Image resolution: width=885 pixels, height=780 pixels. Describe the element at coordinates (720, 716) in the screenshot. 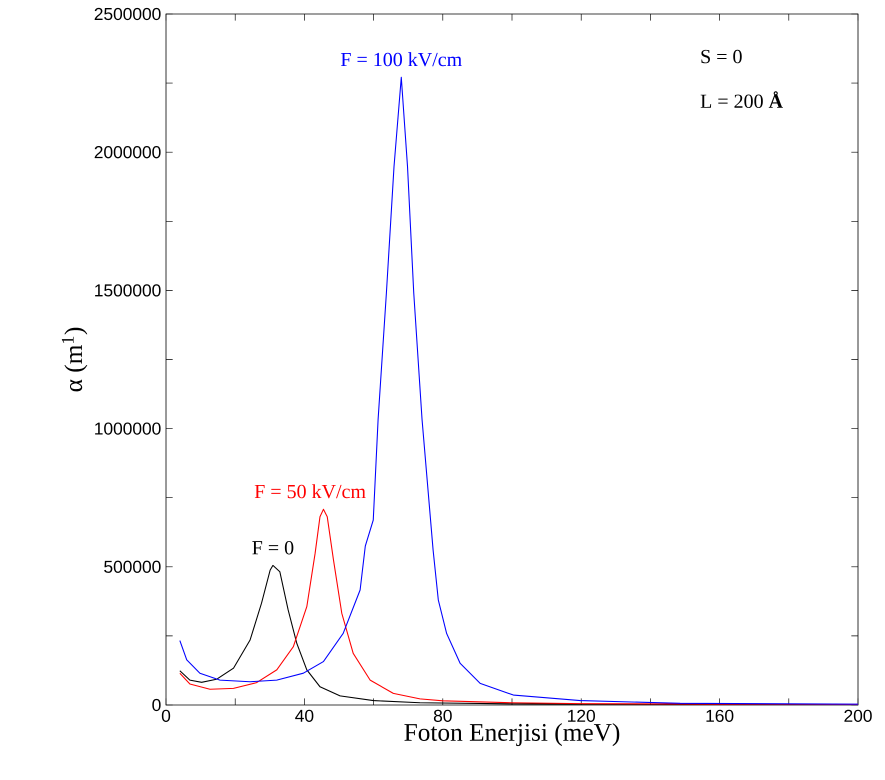

I see `x-tick-label: 160` at that location.